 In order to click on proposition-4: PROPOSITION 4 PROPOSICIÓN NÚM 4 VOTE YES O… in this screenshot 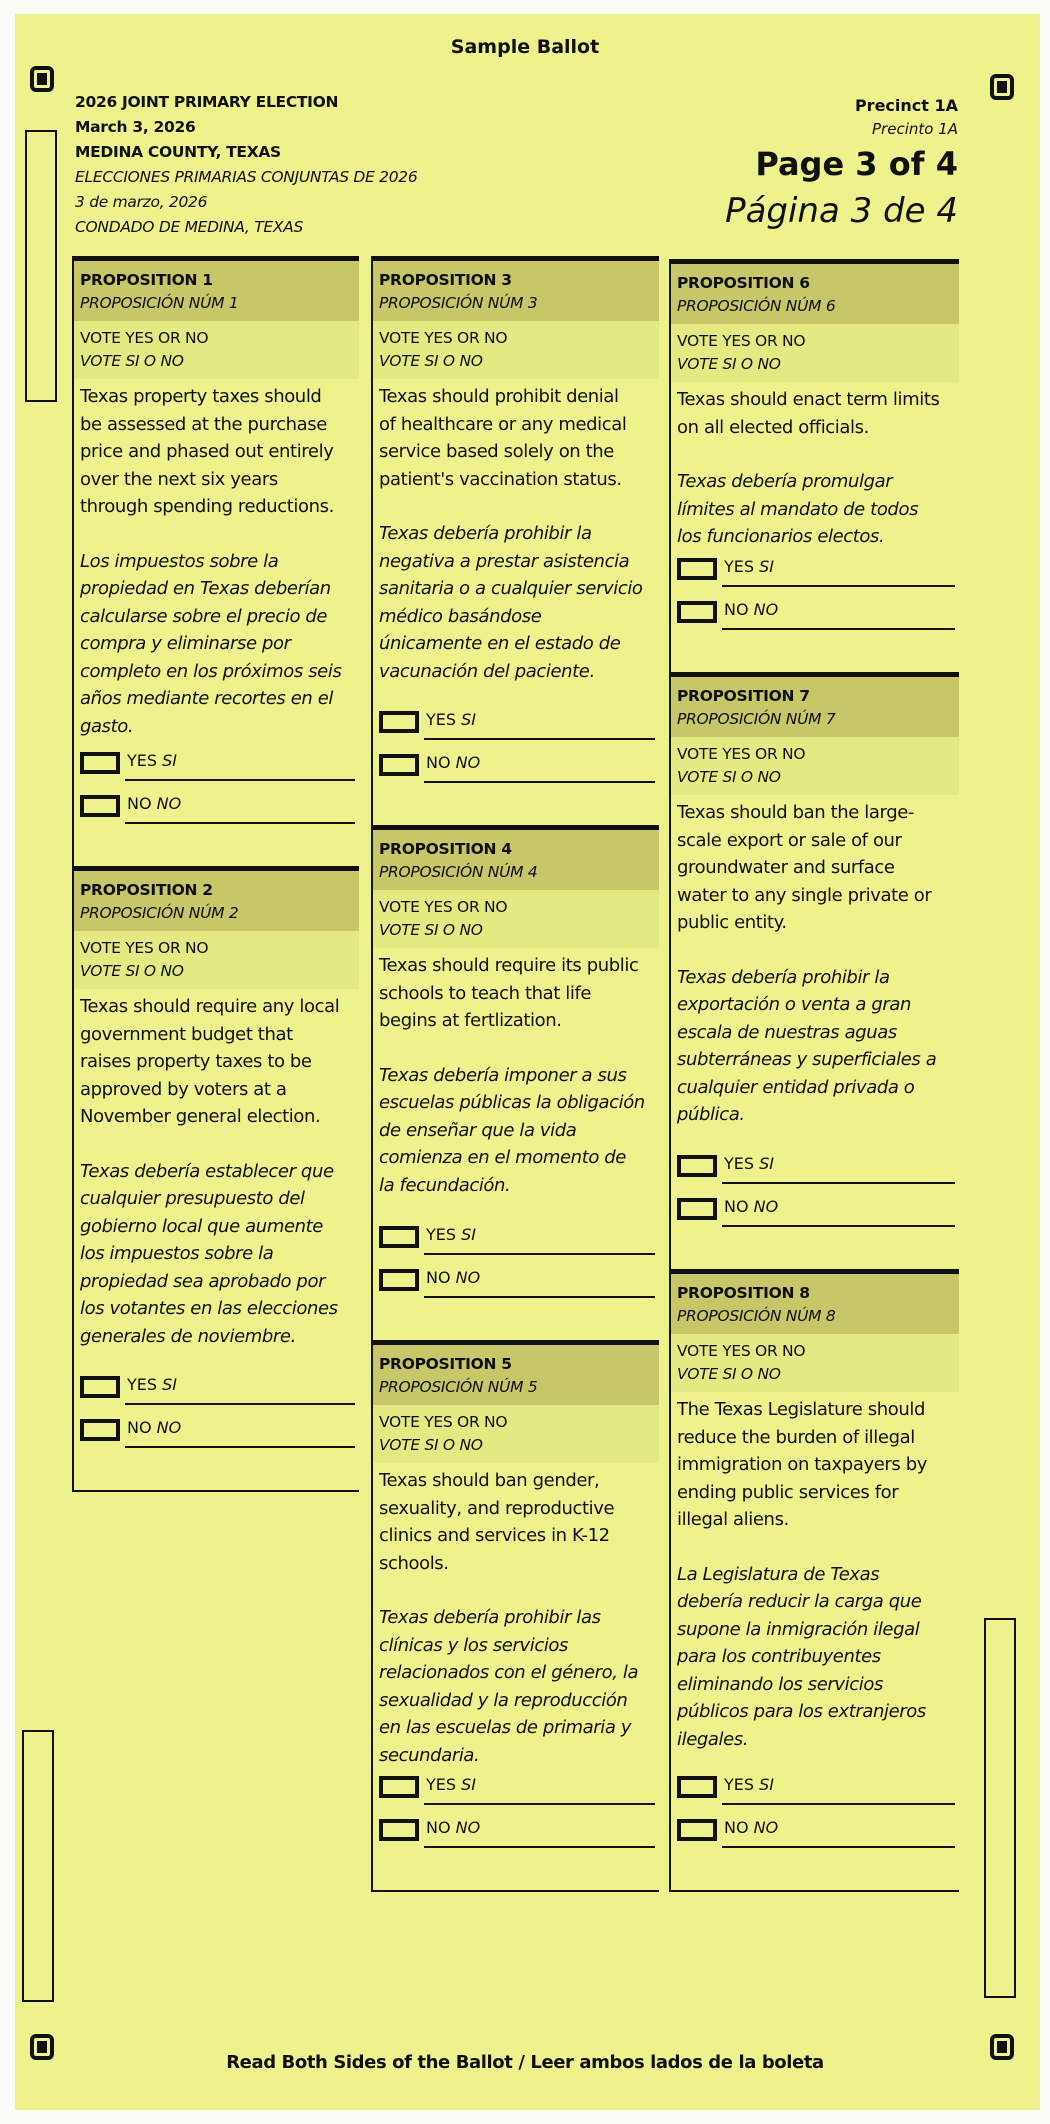, I will do `click(515, 1082)`.